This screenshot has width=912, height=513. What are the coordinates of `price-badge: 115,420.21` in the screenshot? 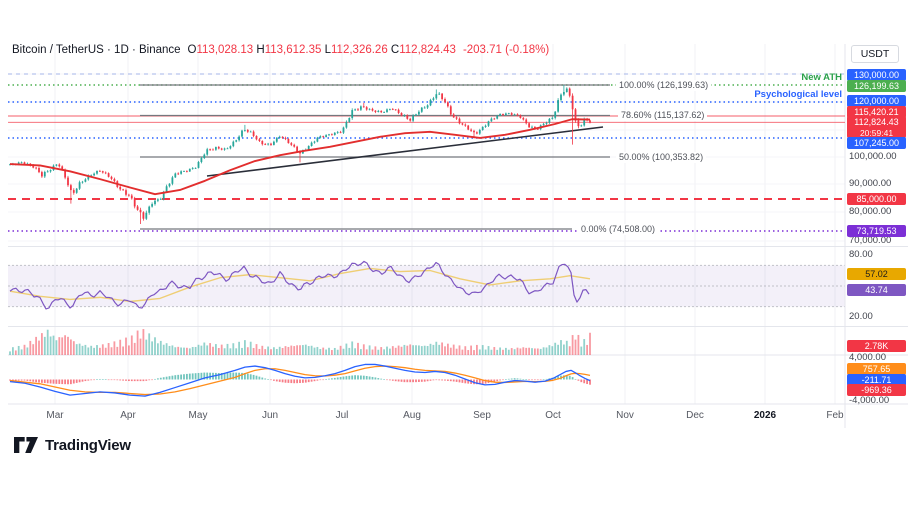 It's located at (876, 112).